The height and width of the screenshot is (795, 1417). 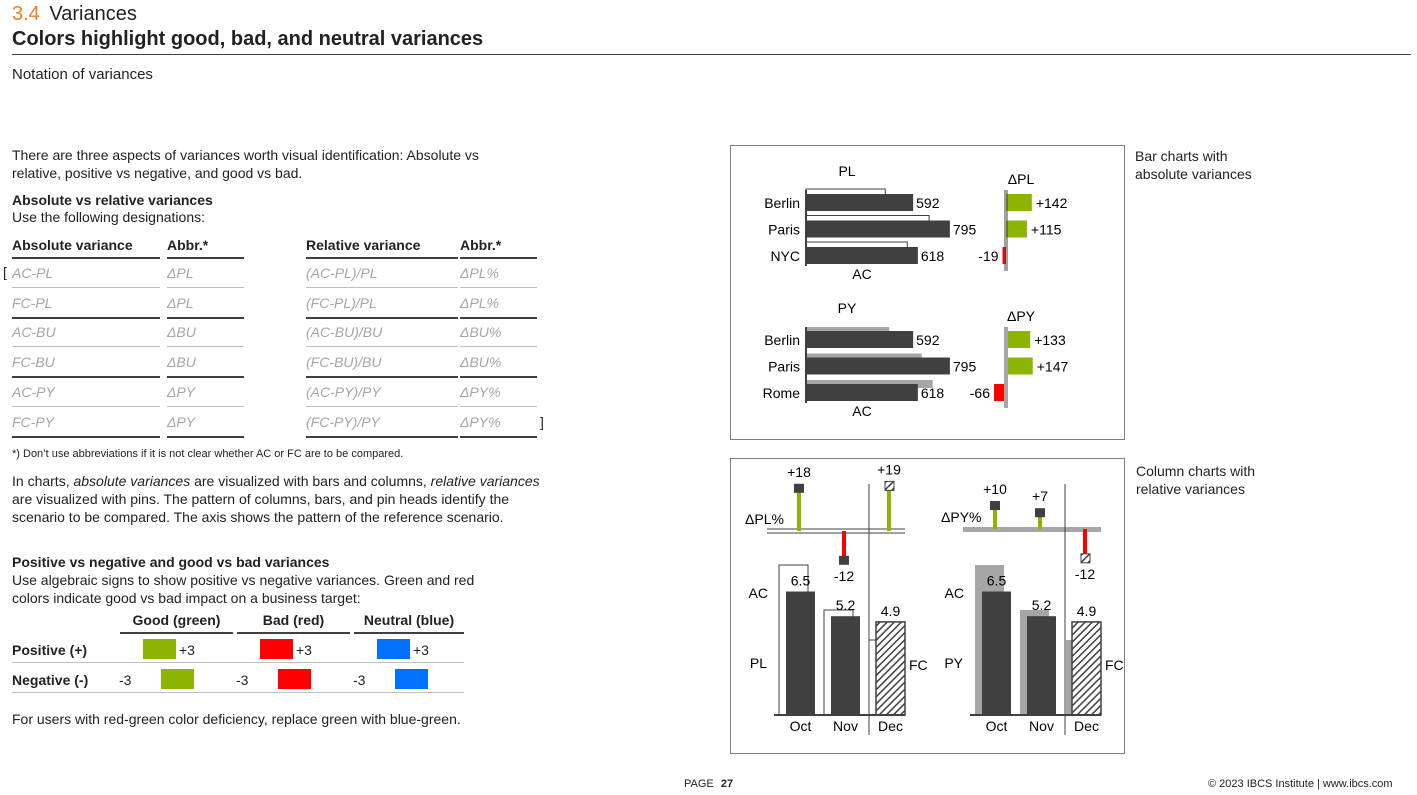 What do you see at coordinates (409, 620) in the screenshot?
I see `gbn-header-neutral: Neutral (blue)` at bounding box center [409, 620].